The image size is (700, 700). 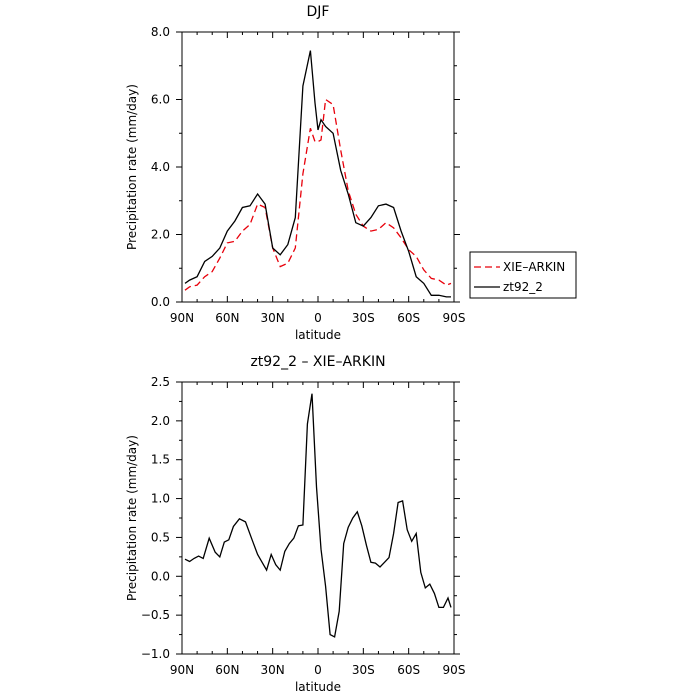 What do you see at coordinates (155, 654) in the screenshot?
I see `y-tick-label: −1.0` at bounding box center [155, 654].